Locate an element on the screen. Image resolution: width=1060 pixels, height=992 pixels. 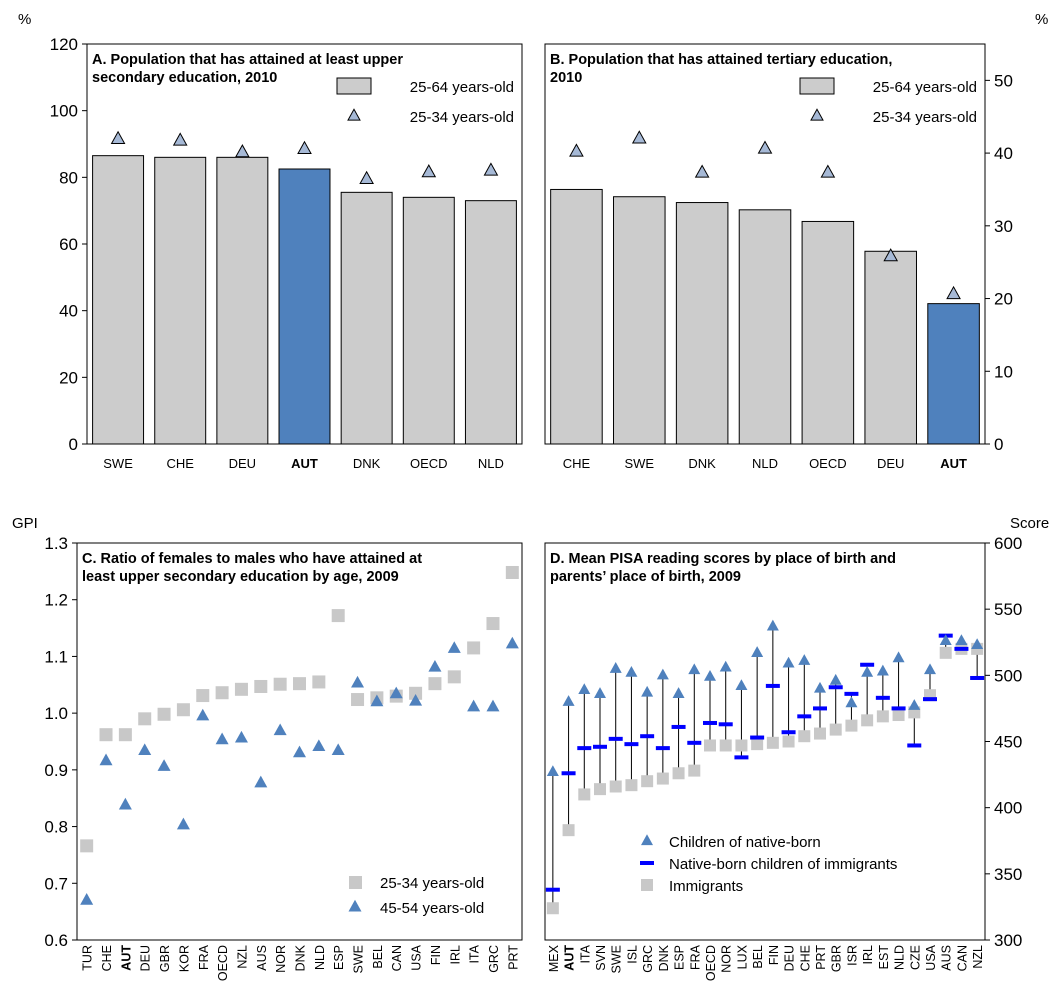
category-label: KOR is located at coordinates (184, 958).